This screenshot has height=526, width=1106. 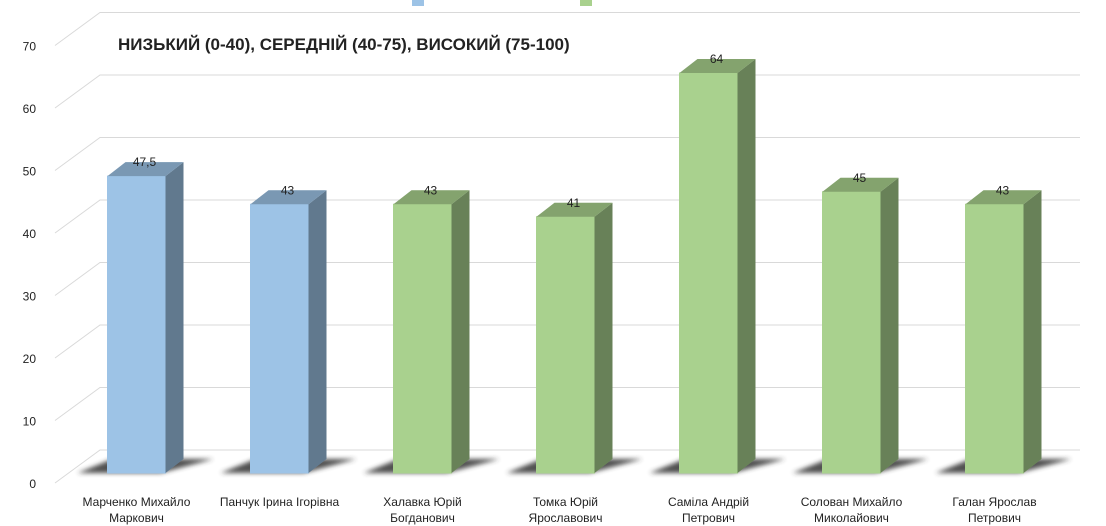 I want to click on x-tick-label: Миколайович, so click(x=851, y=518).